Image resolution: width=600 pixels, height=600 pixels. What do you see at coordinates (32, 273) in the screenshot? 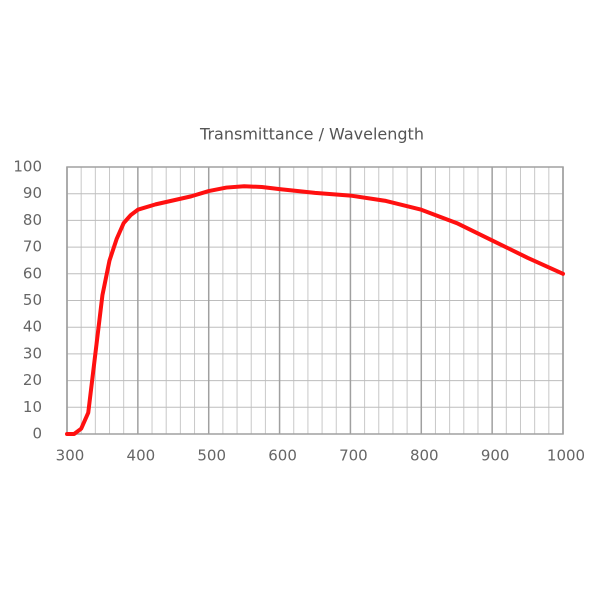
I see `y-tick-label: 60` at bounding box center [32, 273].